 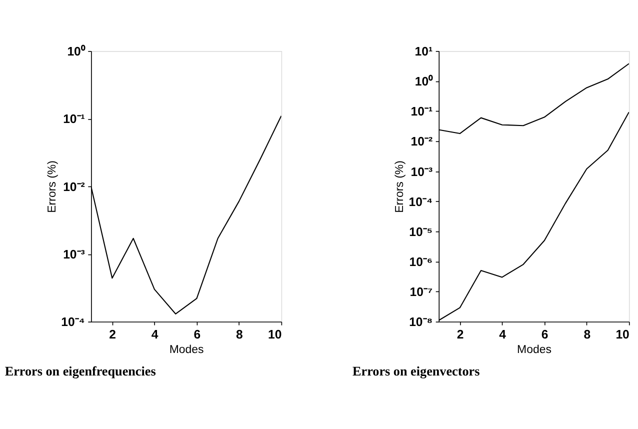 What do you see at coordinates (421, 322) in the screenshot?
I see `y-tick-label: 10⁻⁸` at bounding box center [421, 322].